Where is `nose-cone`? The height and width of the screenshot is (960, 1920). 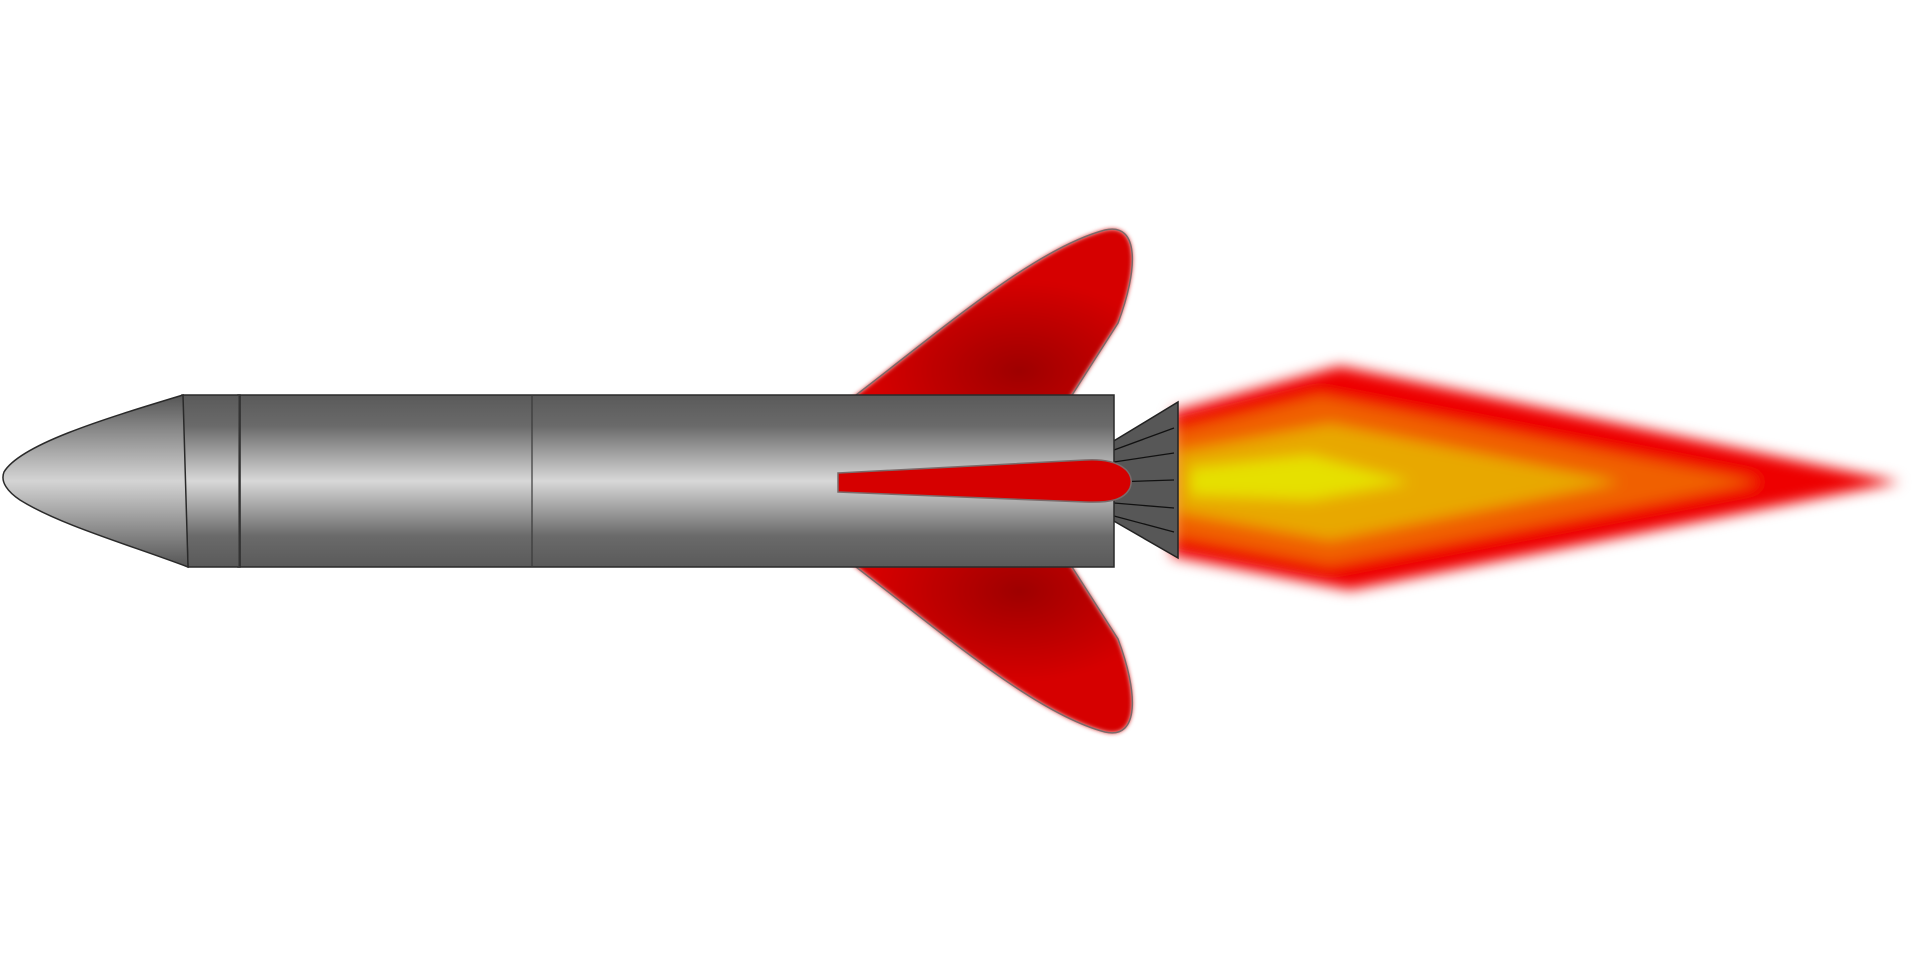
nose-cone is located at coordinates (95, 481).